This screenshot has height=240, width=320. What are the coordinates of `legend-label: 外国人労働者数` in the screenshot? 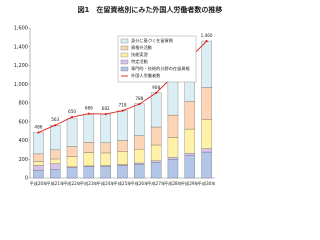 It's located at (146, 75).